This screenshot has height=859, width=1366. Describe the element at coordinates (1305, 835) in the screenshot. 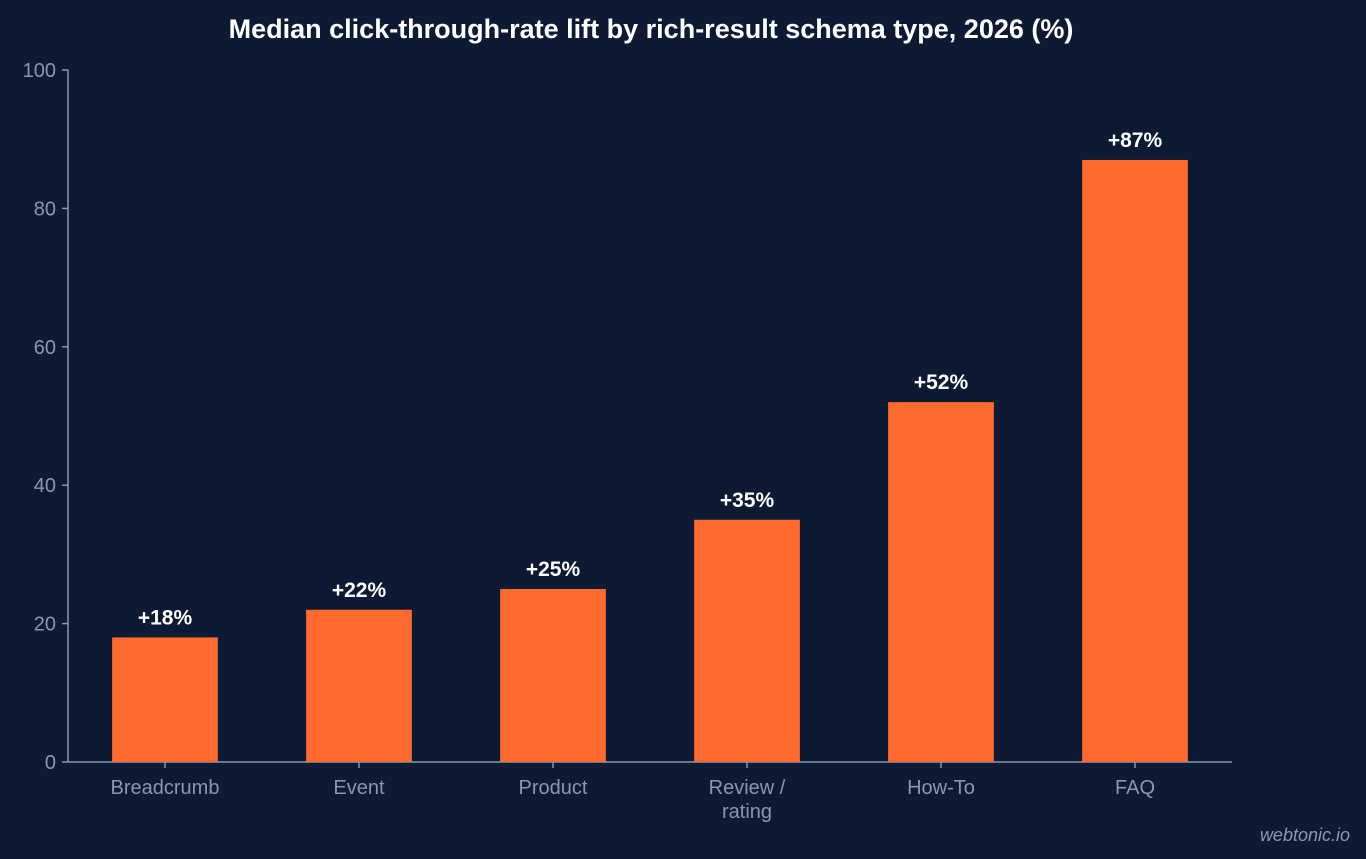

I see `watermark: webtonic.io` at that location.